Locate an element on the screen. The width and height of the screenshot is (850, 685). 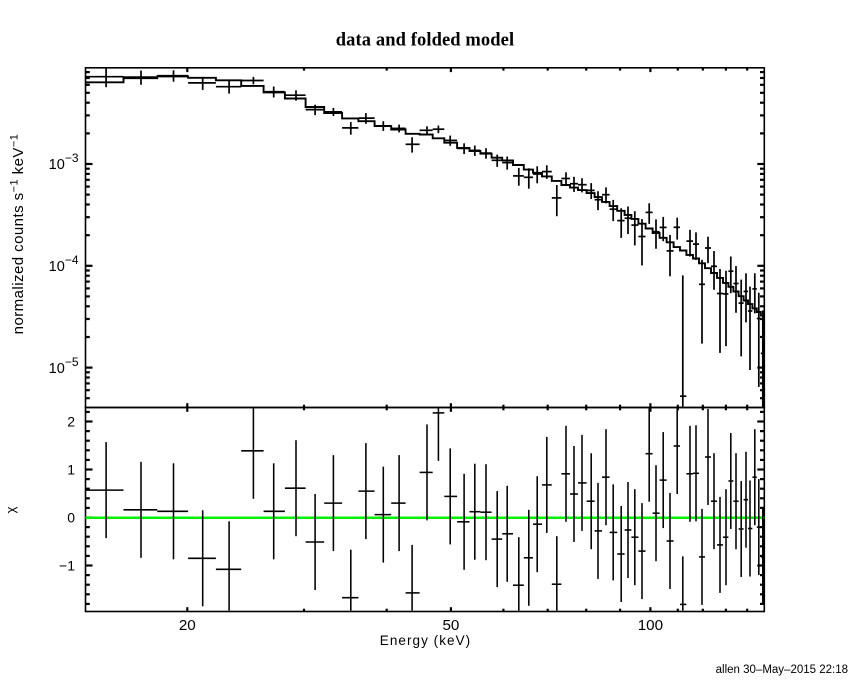
svg-text: χ is located at coordinates (10, 509).